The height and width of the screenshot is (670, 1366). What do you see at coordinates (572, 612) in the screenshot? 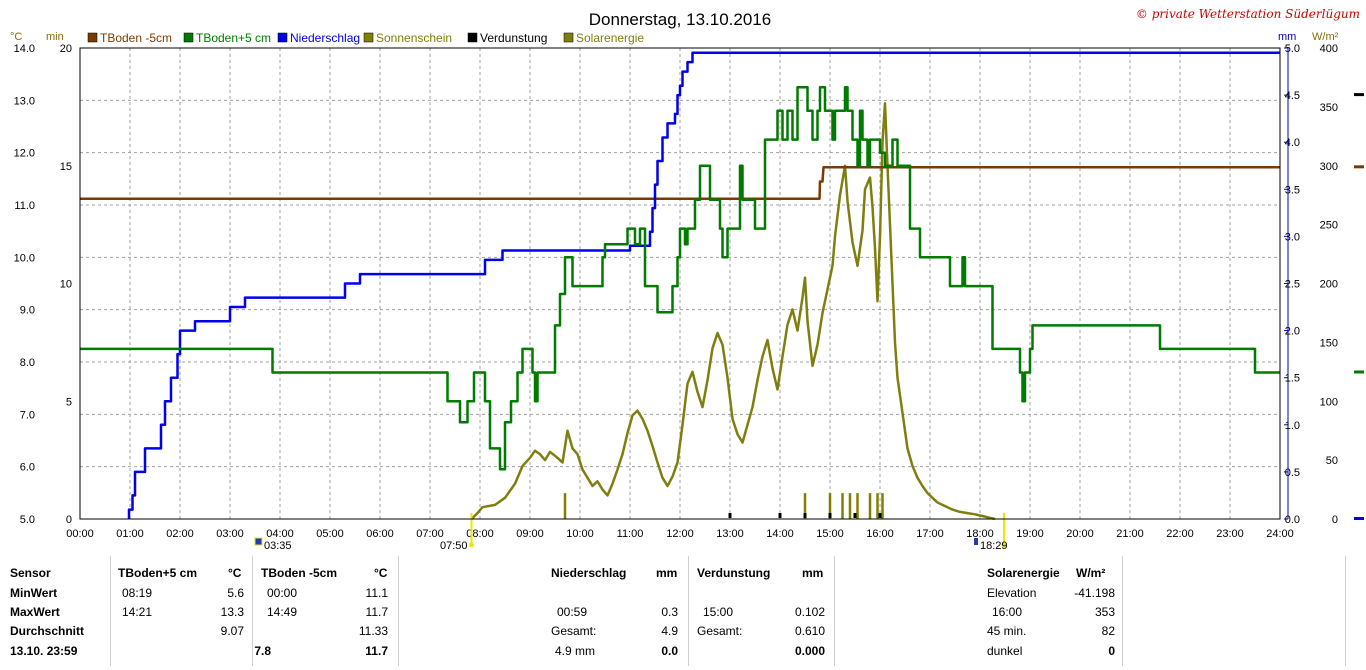
I see `row-maxwert-nied-time: 00:59` at bounding box center [572, 612].